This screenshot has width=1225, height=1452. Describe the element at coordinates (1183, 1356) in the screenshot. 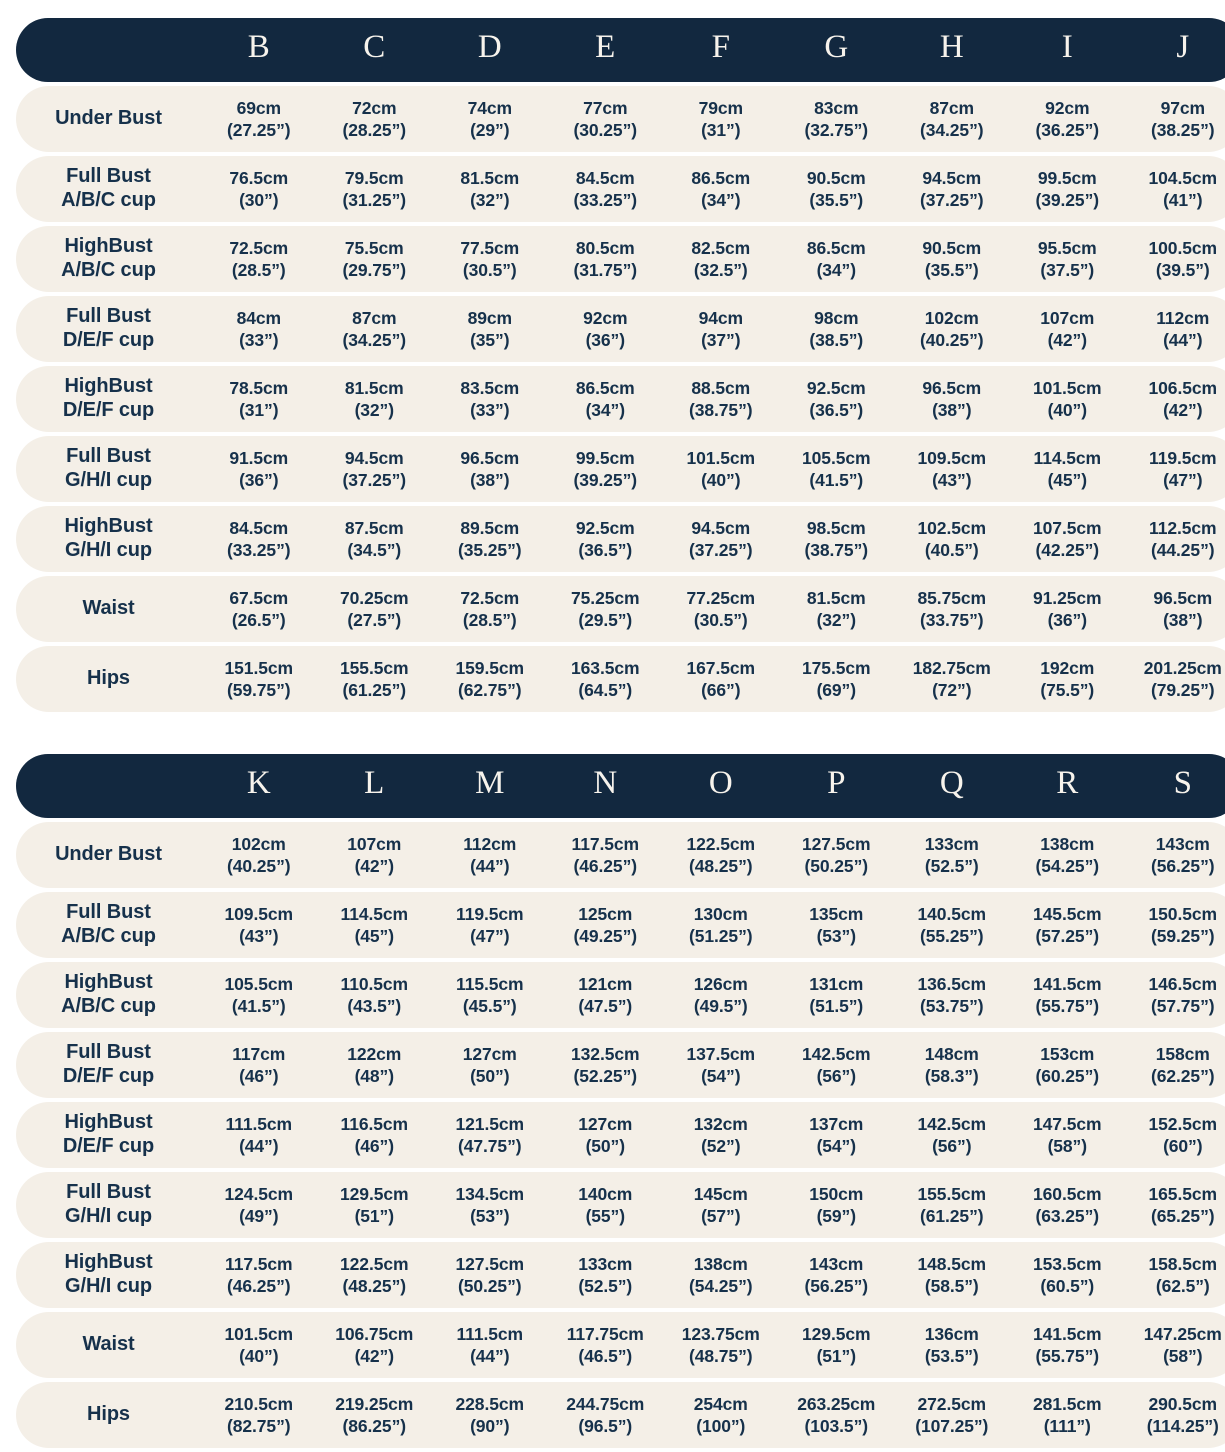

I see `measurement-inches: (58”)` at that location.